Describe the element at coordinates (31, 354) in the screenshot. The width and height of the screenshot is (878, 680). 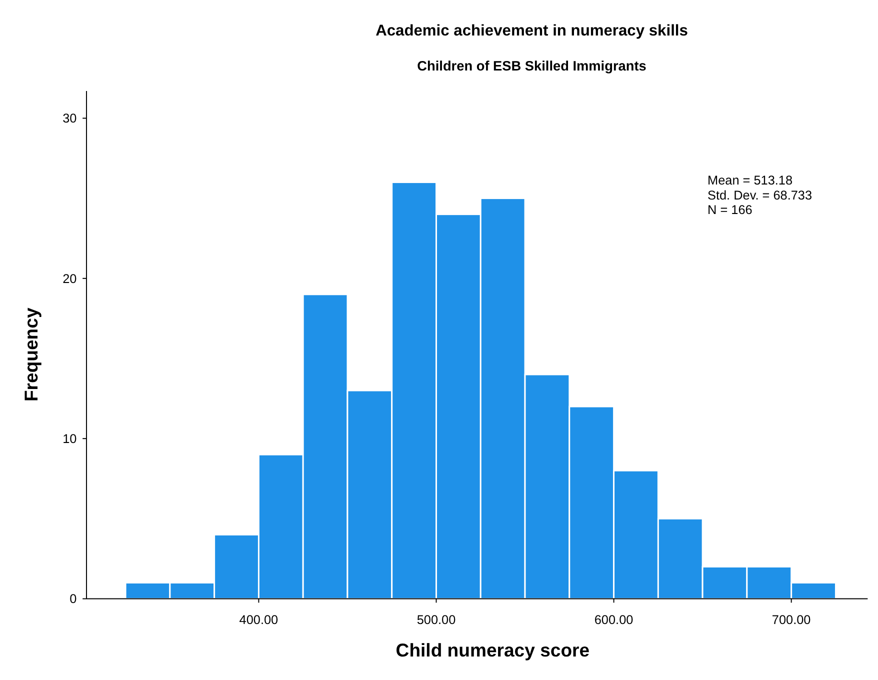
I see `y-axis-title: Frequency` at that location.